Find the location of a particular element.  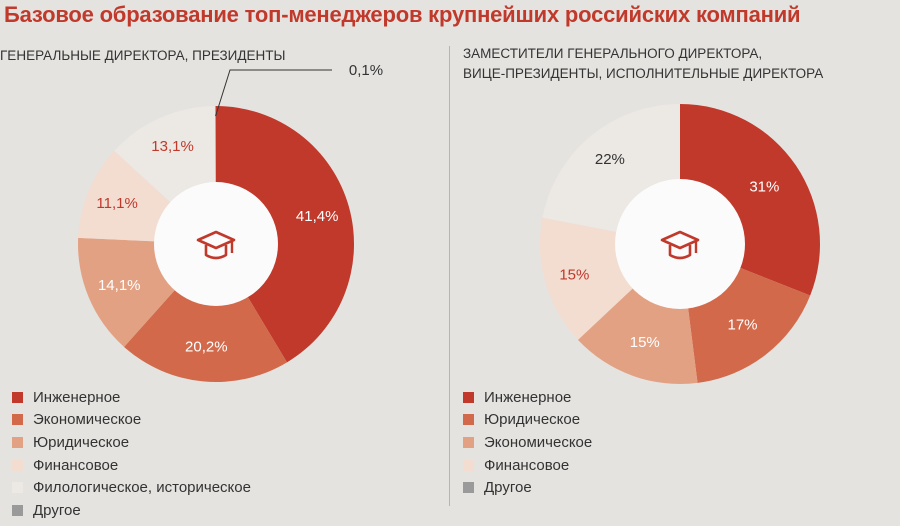

donut-1-label-0: 41,4% is located at coordinates (317, 216).